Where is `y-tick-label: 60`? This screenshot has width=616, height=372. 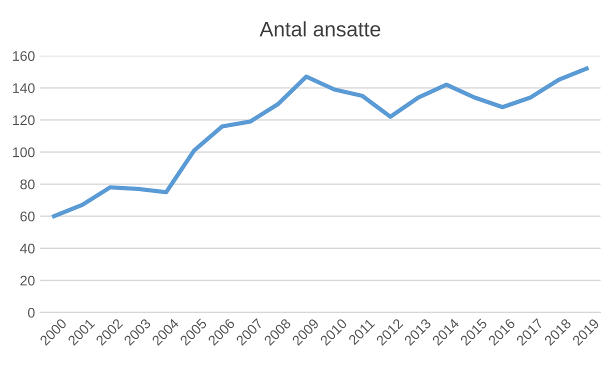
y-tick-label: 60 is located at coordinates (27, 217).